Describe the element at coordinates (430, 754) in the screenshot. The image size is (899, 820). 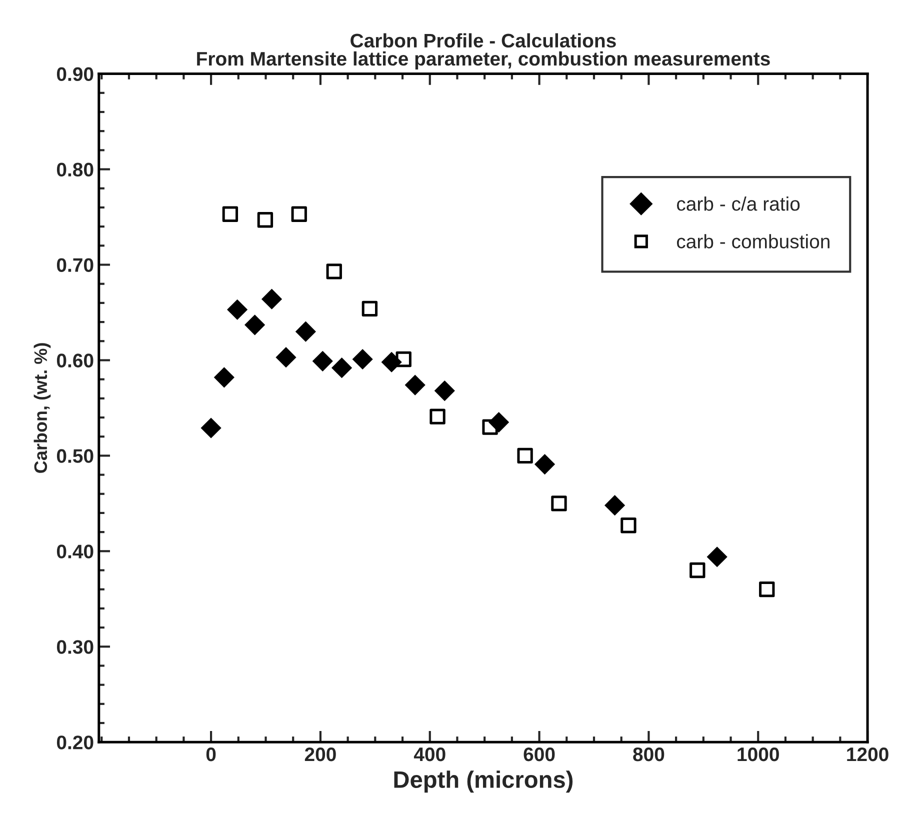
I see `x-tick-label: 400` at that location.